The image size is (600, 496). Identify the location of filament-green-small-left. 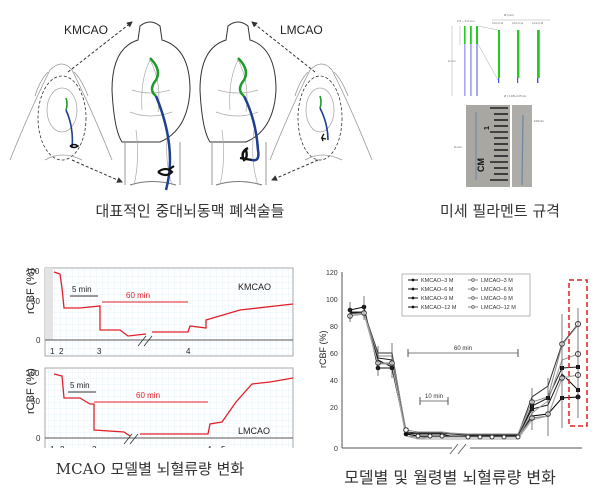
(66, 104).